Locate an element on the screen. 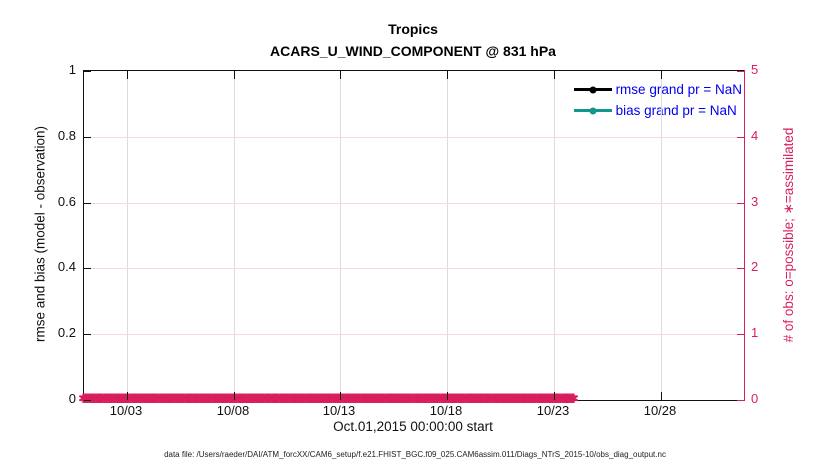 The height and width of the screenshot is (470, 830). right-y-tick-label: 0 is located at coordinates (755, 398).